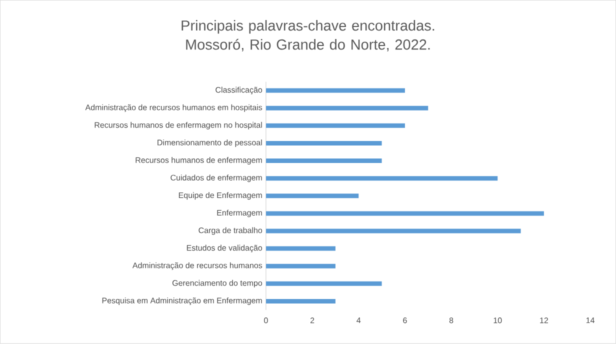 This screenshot has height=344, width=616. Describe the element at coordinates (224, 248) in the screenshot. I see `y-tick-label: Estudos de validação` at that location.